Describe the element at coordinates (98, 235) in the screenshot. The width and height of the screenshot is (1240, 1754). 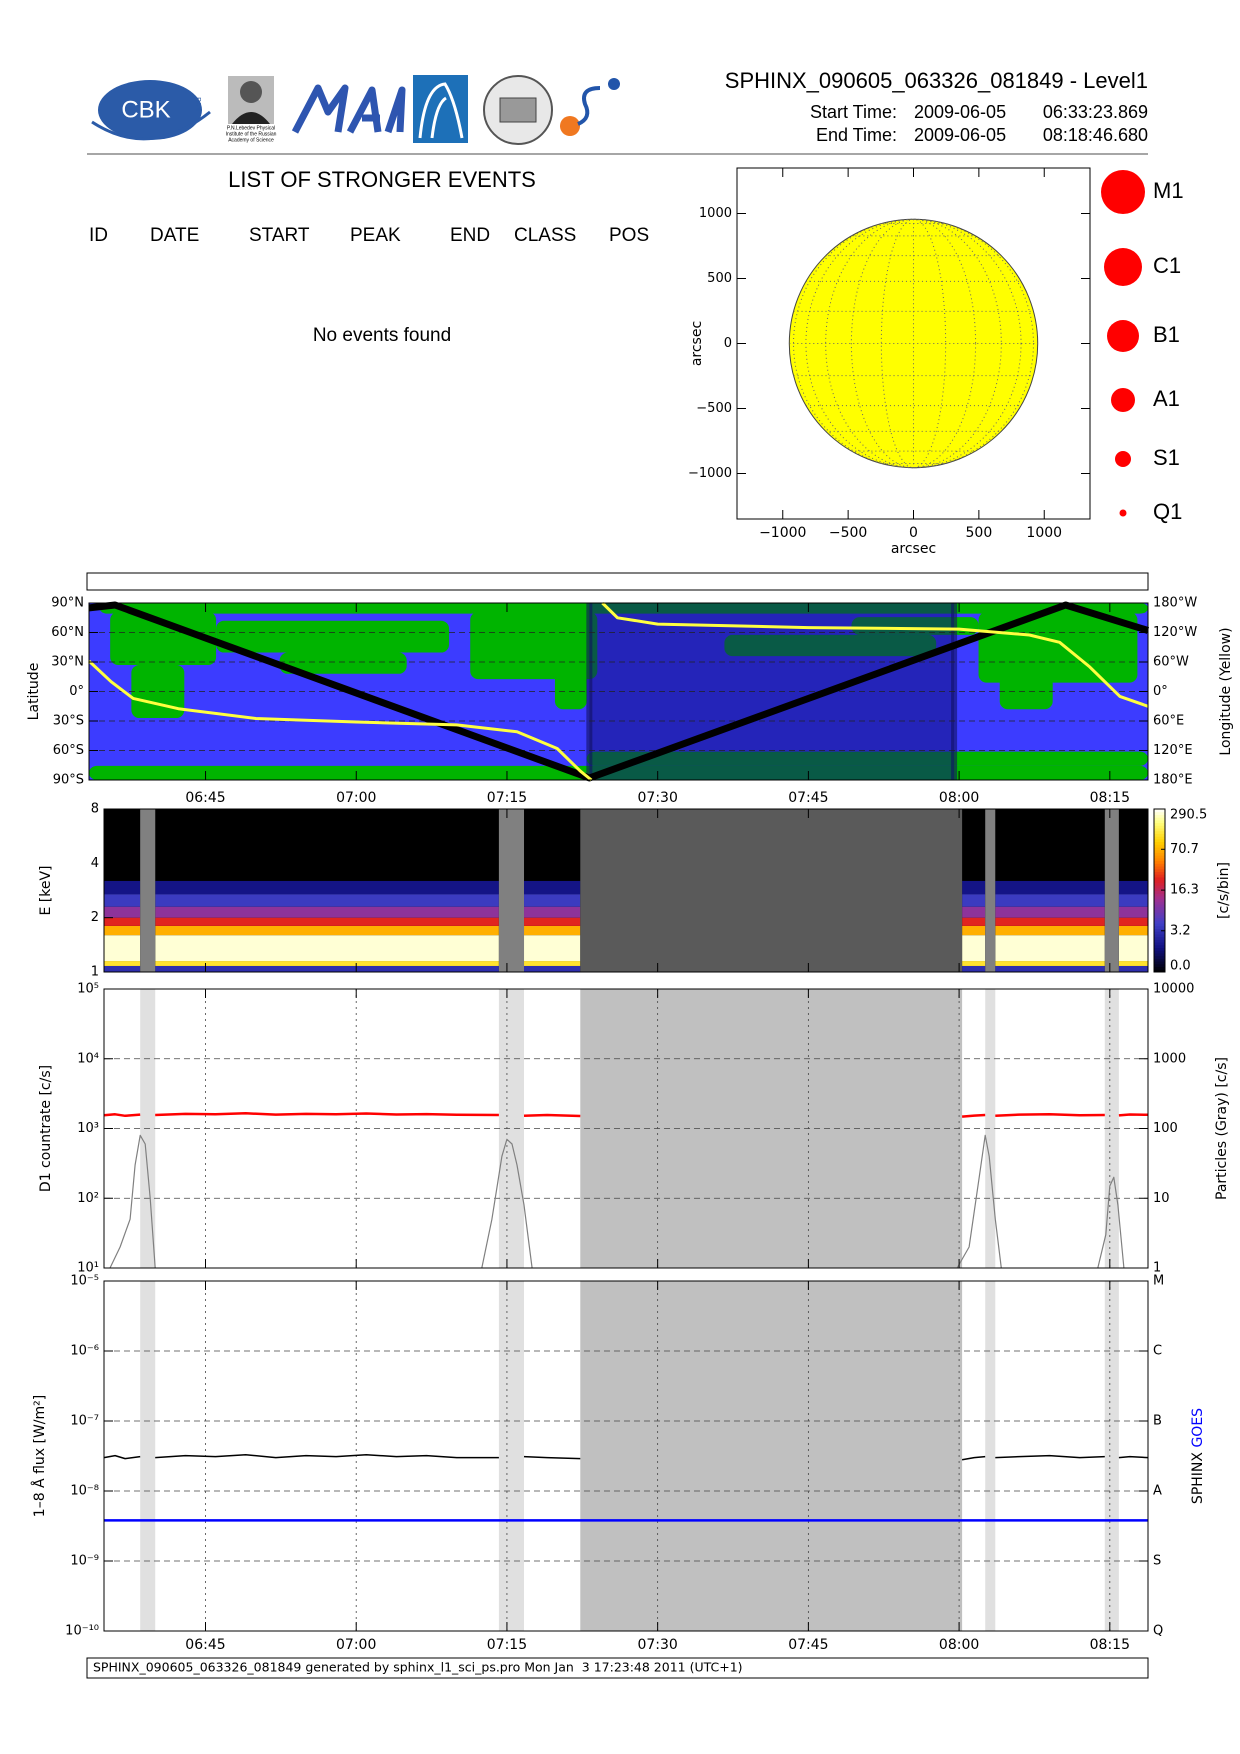
I see `events-column: ID` at that location.